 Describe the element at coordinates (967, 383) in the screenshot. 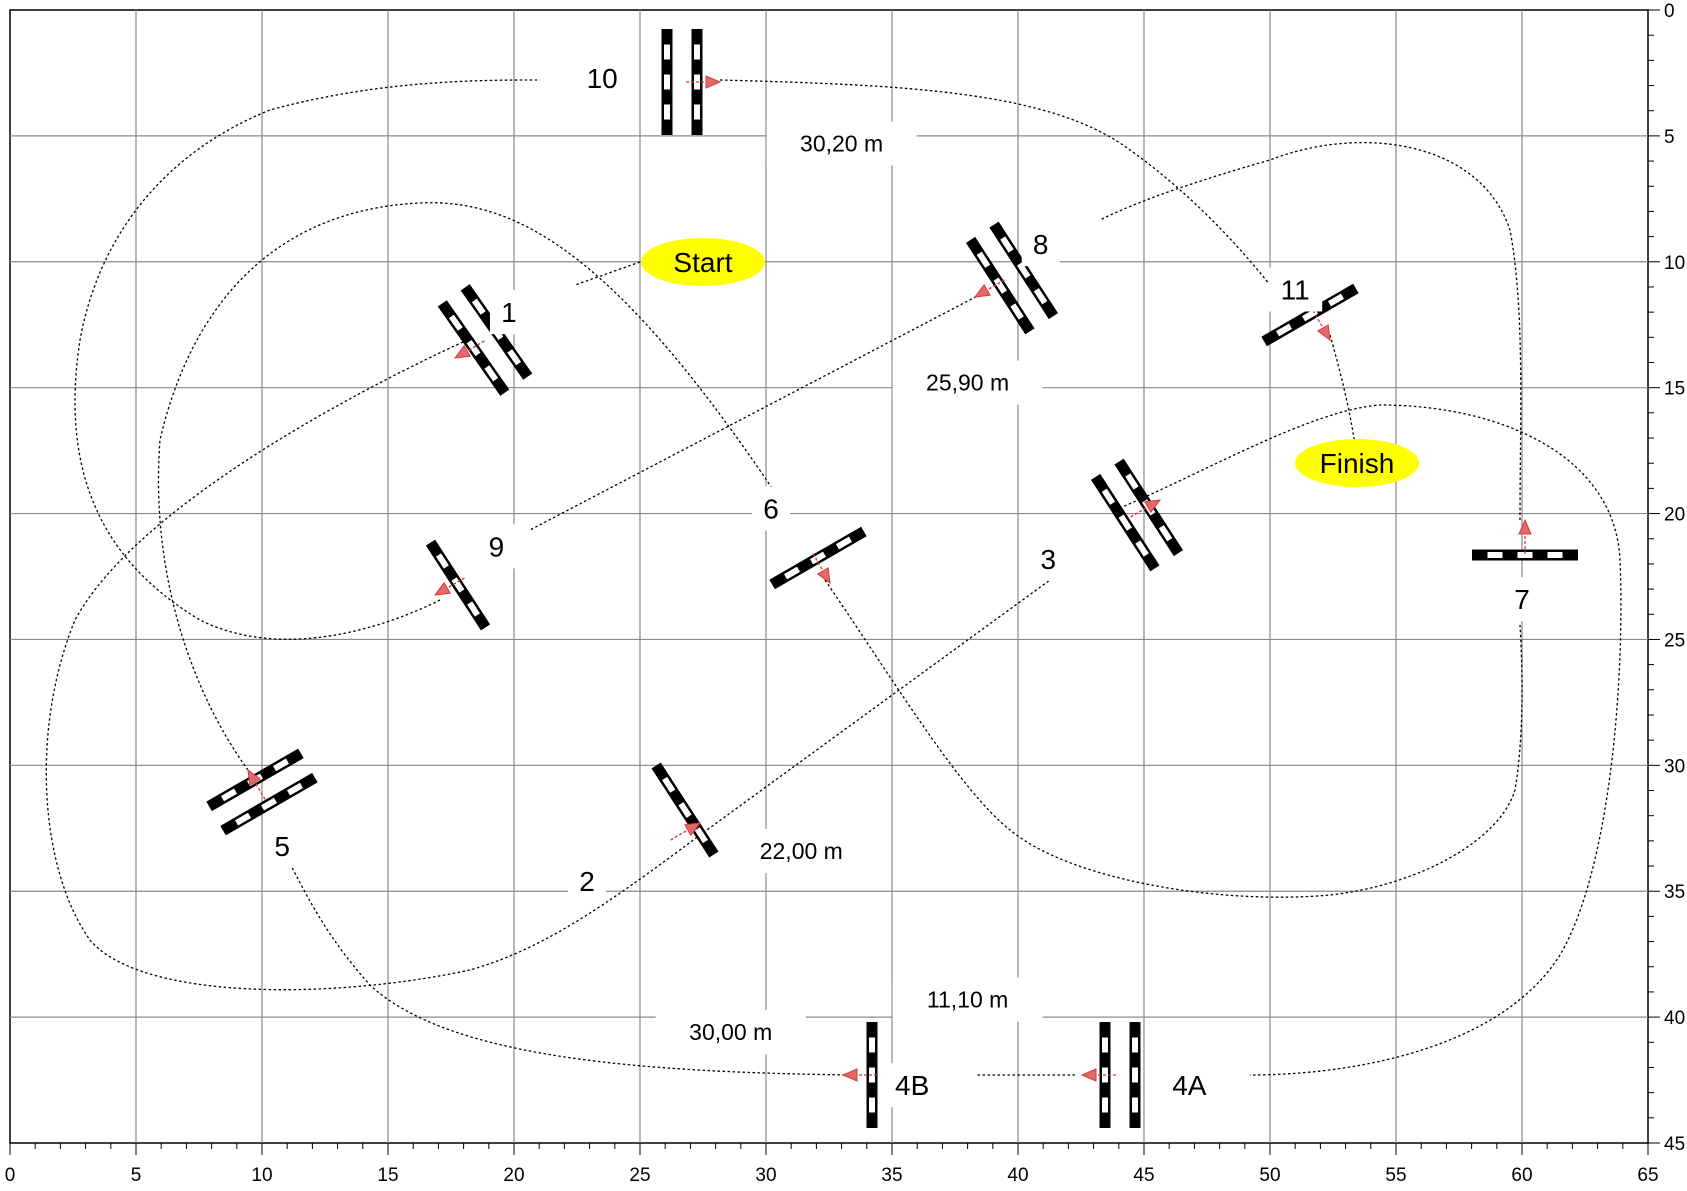

I see `distance-label: 25,90 m` at that location.